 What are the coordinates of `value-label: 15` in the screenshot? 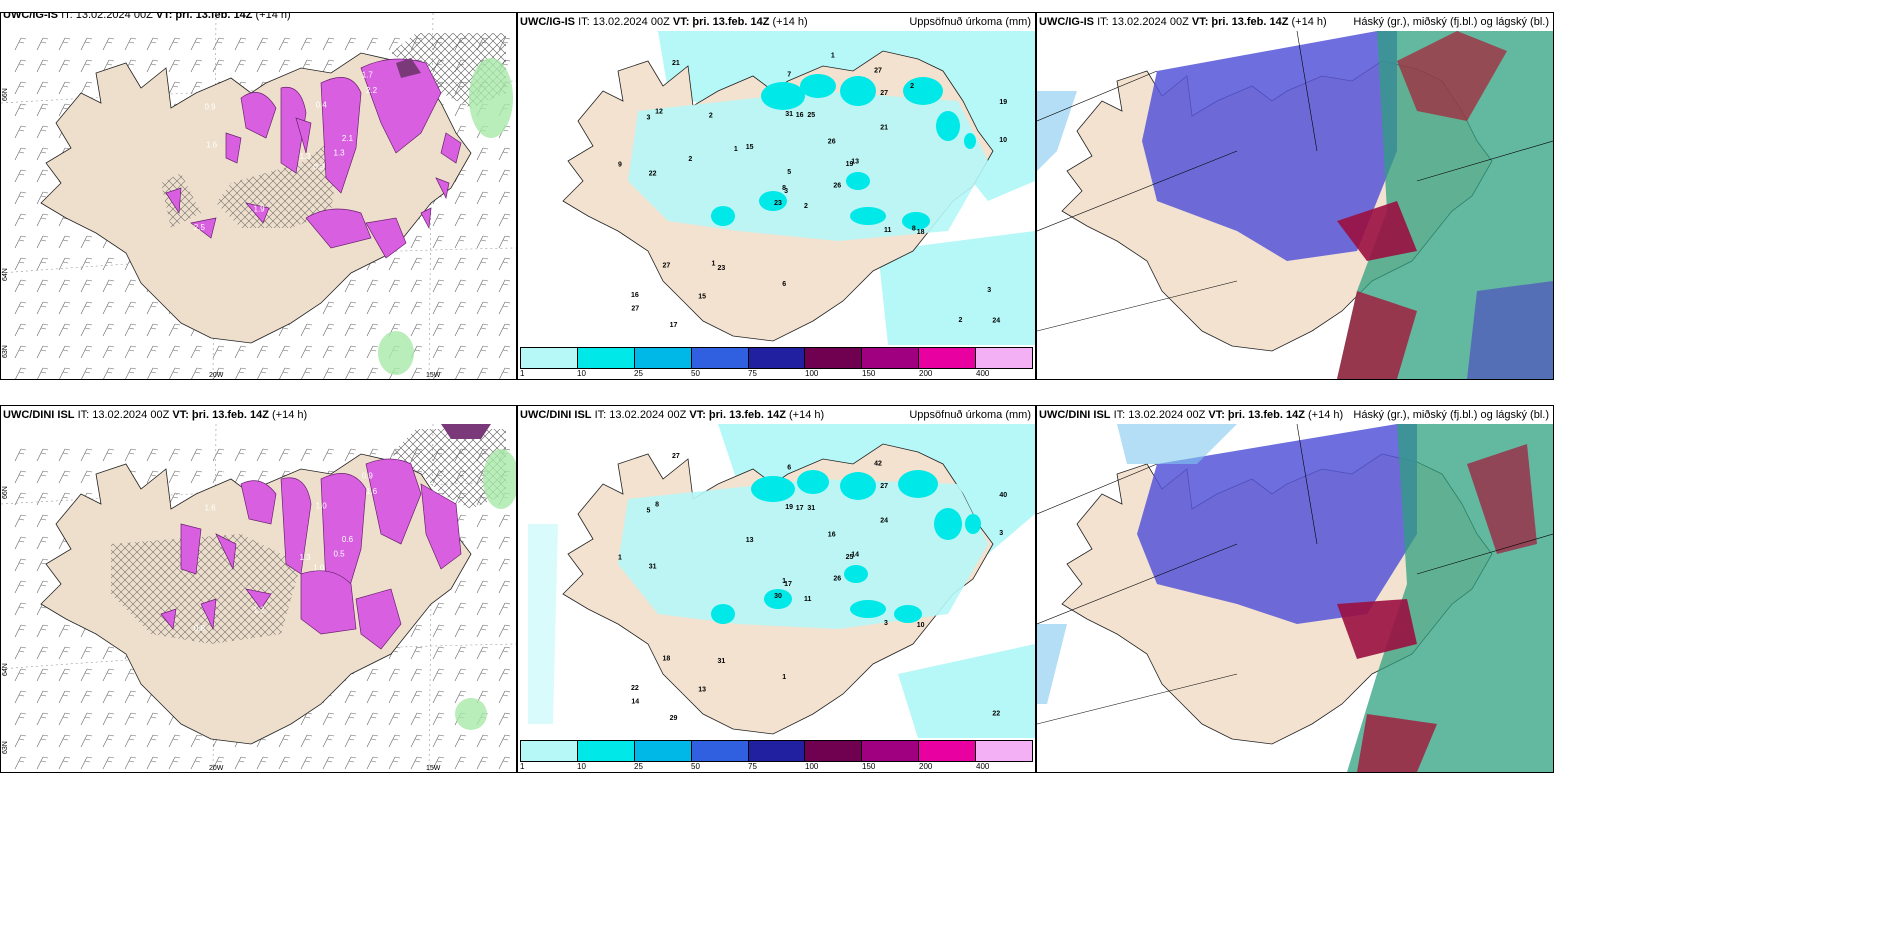 It's located at (750, 147).